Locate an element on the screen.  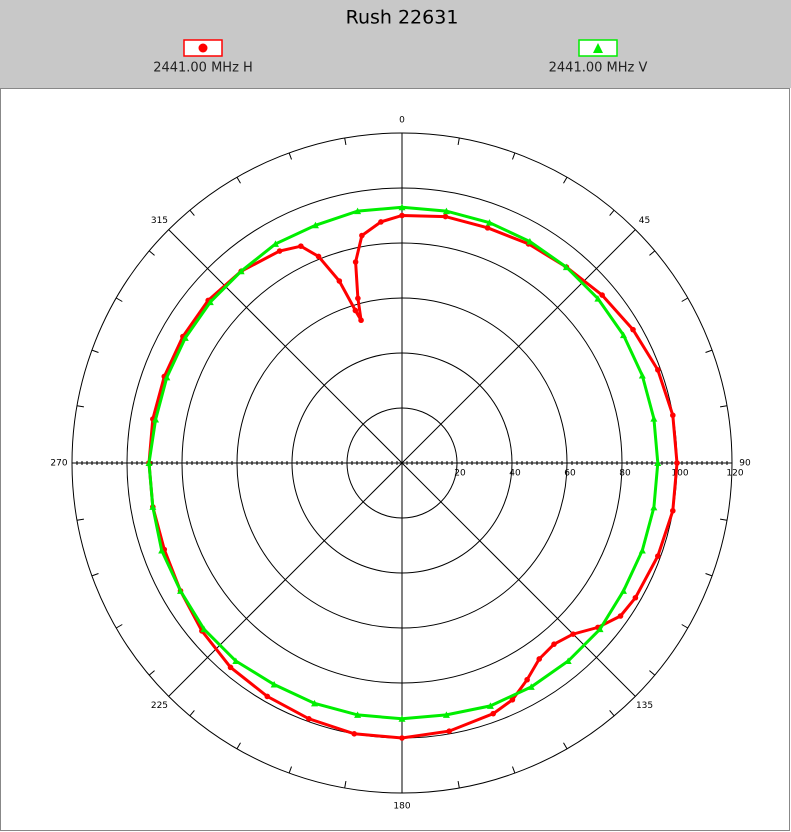
legend-label: 2441.00 MHz V is located at coordinates (598, 68).